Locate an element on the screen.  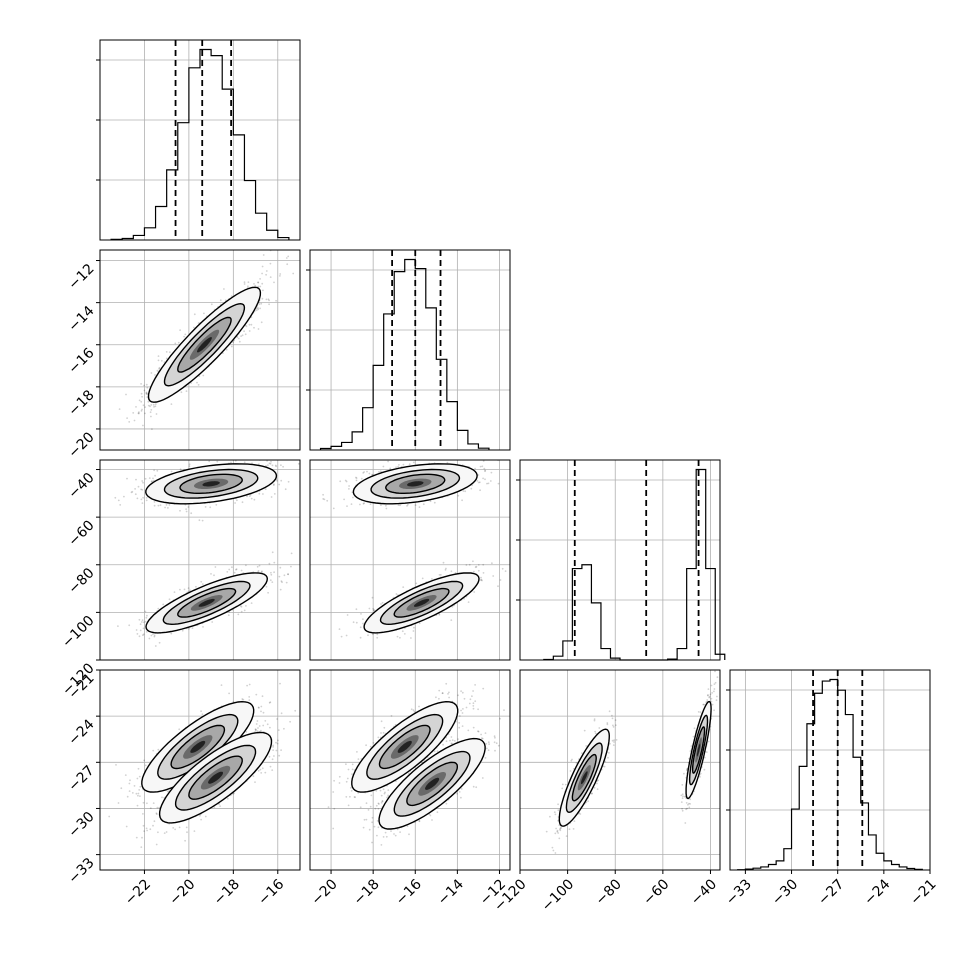
density-peak is located at coordinates (211, 484).